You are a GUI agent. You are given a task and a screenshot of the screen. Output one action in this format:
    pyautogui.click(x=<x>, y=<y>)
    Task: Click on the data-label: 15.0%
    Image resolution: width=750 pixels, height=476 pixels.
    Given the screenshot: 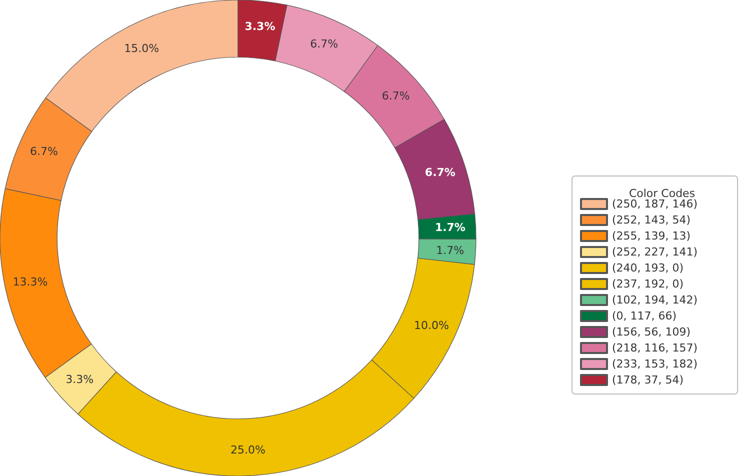 What is the action you would take?
    pyautogui.click(x=142, y=49)
    